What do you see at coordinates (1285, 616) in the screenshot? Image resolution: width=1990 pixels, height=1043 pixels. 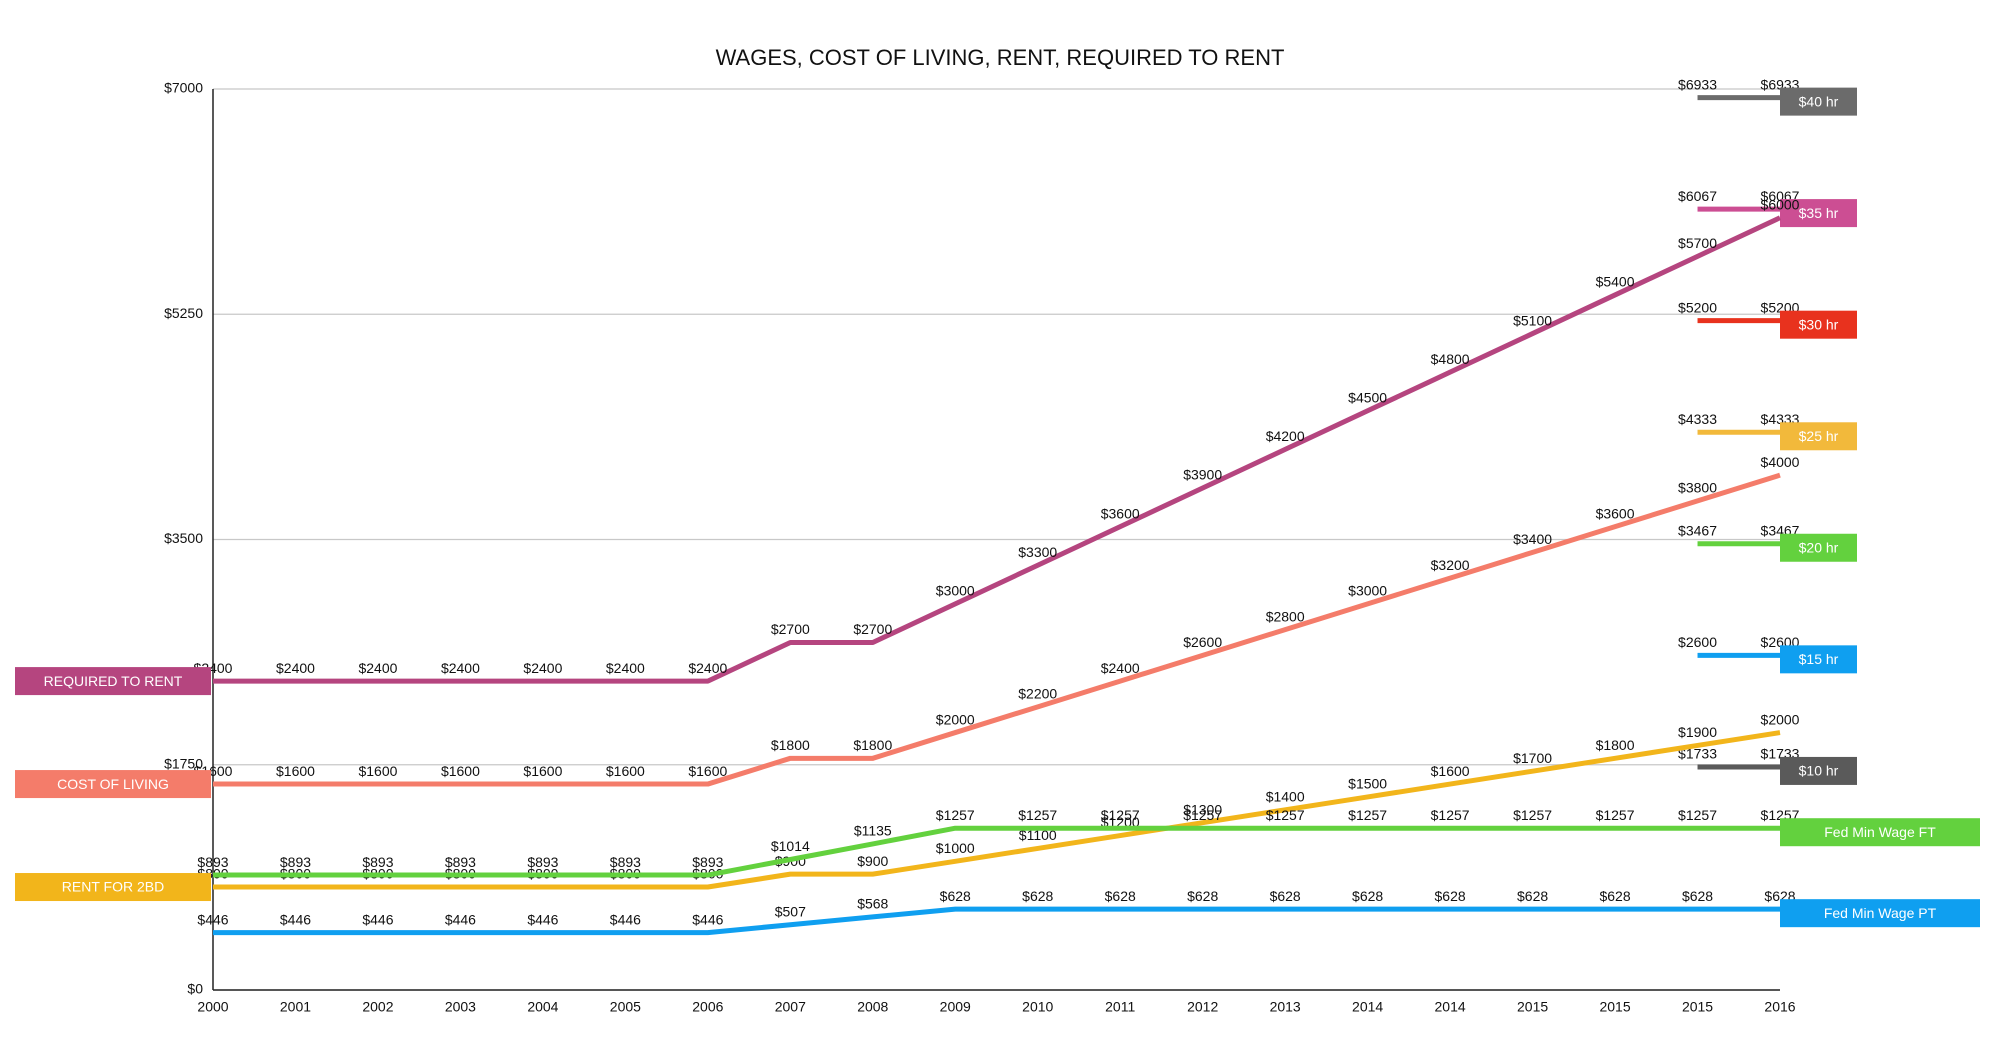 I see `data-label: $2800` at bounding box center [1285, 616].